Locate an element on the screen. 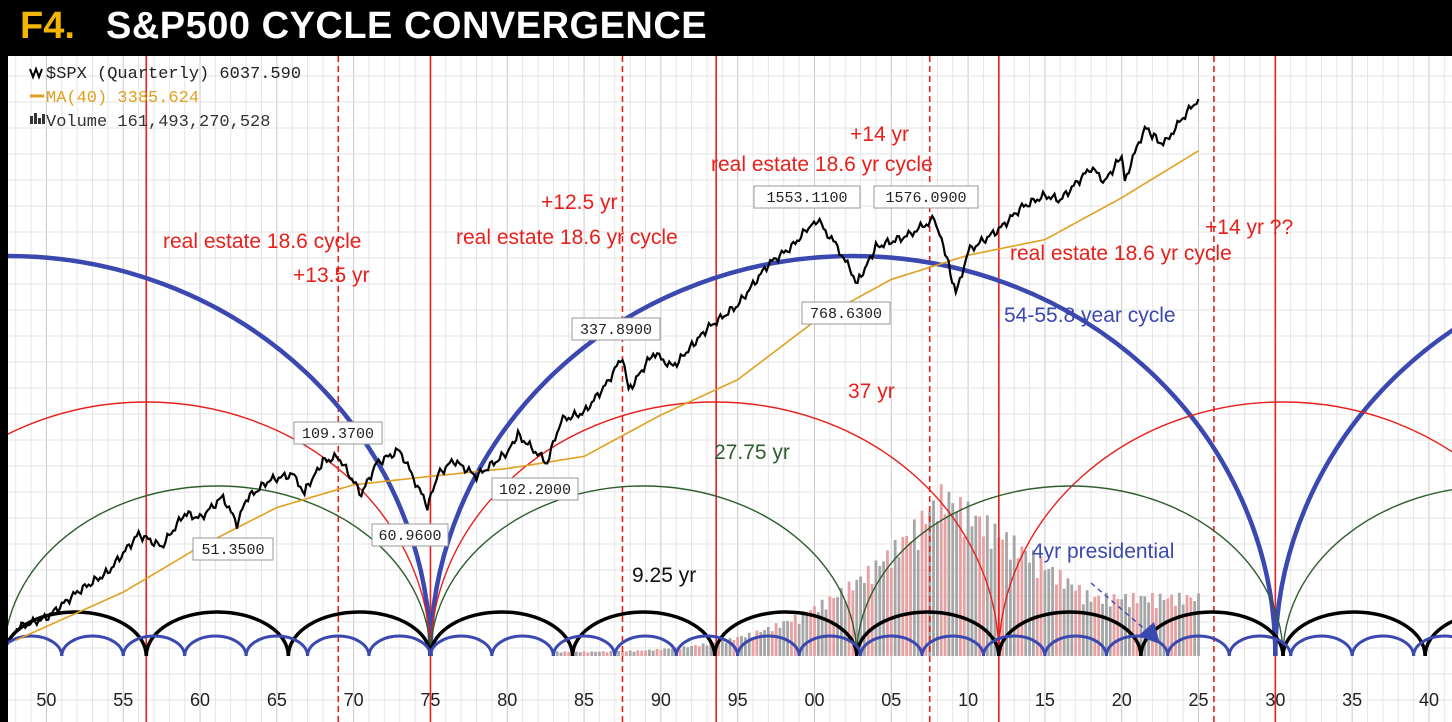 Image resolution: width=1452 pixels, height=722 pixels. x-tick-label: 55 is located at coordinates (123, 700).